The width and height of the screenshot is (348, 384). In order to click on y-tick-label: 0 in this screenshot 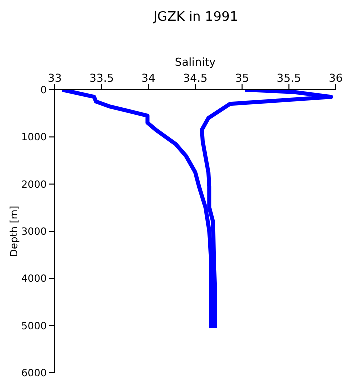, I will do `click(43, 91)`.